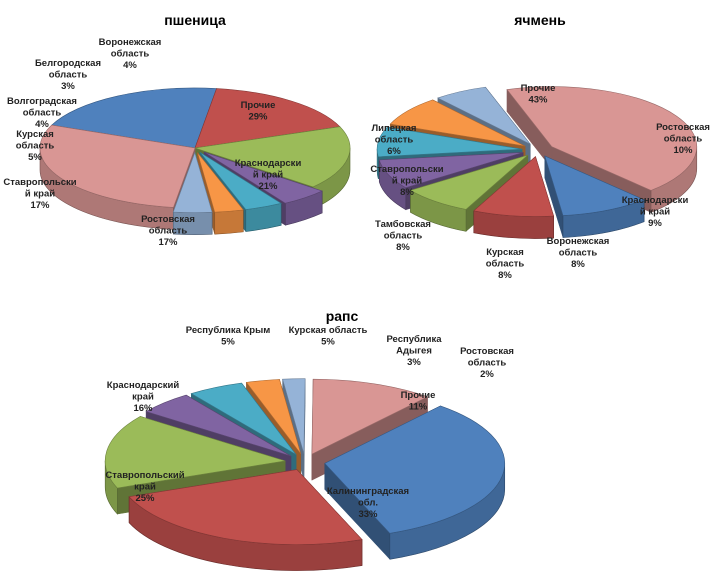 The width and height of the screenshot is (725, 586). I want to click on data-label: Республика Крым 5%, so click(228, 336).